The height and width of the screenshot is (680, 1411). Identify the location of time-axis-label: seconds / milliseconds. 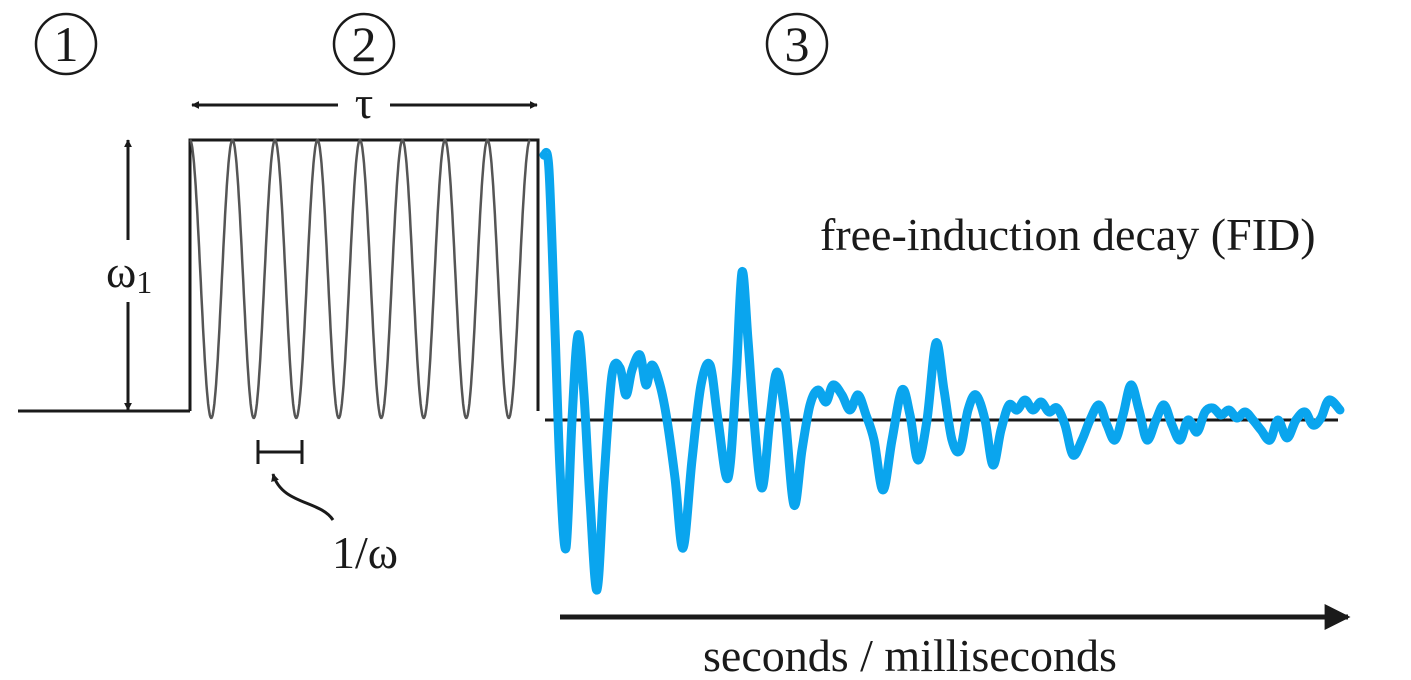
(910, 655).